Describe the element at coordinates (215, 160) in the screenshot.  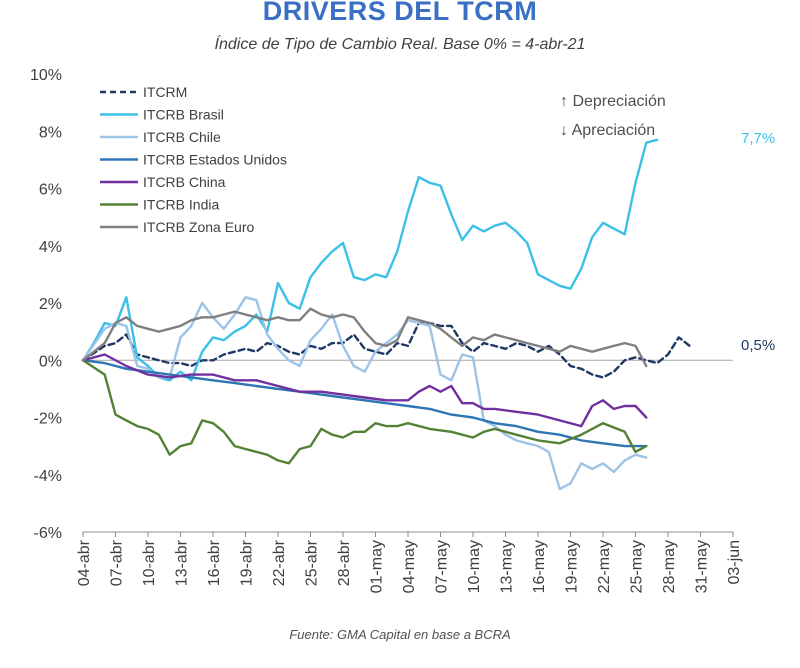
I see `legend-label: ITCRB Estados Unidos` at that location.